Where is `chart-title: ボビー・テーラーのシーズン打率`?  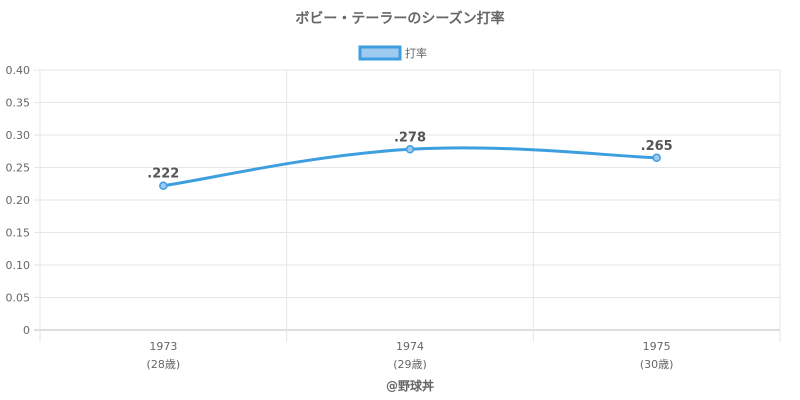
chart-title: ボビー・テーラーのシーズン打率 is located at coordinates (399, 18).